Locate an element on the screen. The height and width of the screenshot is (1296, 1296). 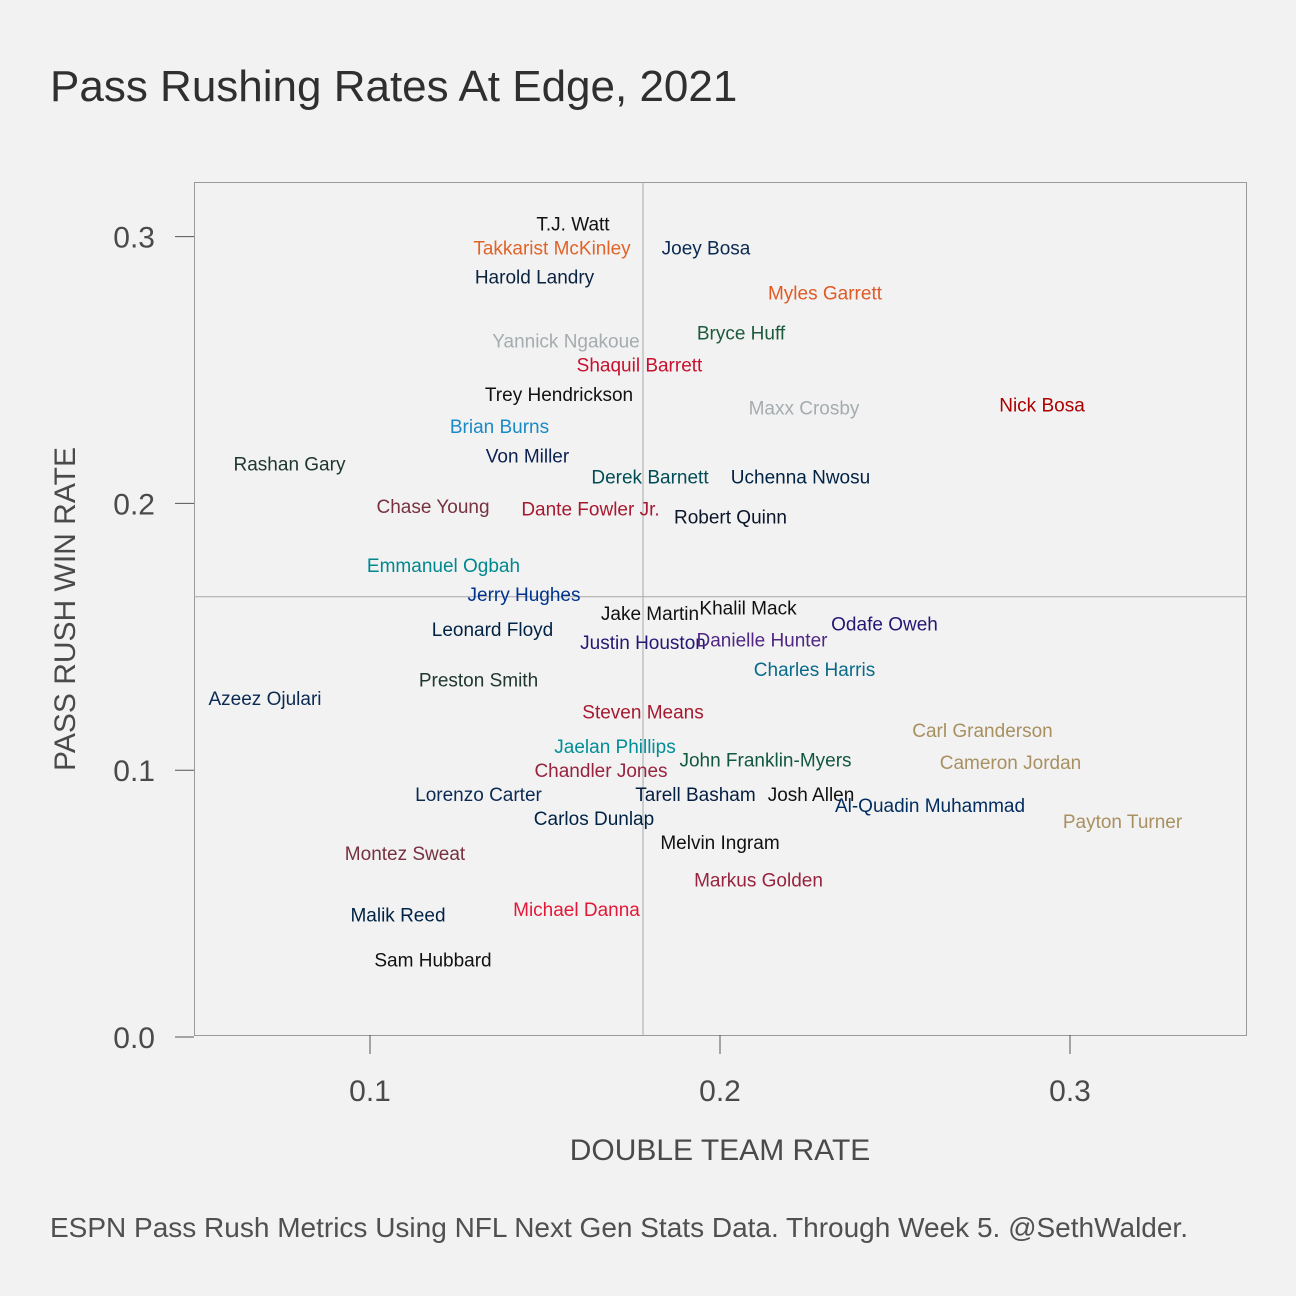
data-point-label: Robert Quinn is located at coordinates (730, 518).